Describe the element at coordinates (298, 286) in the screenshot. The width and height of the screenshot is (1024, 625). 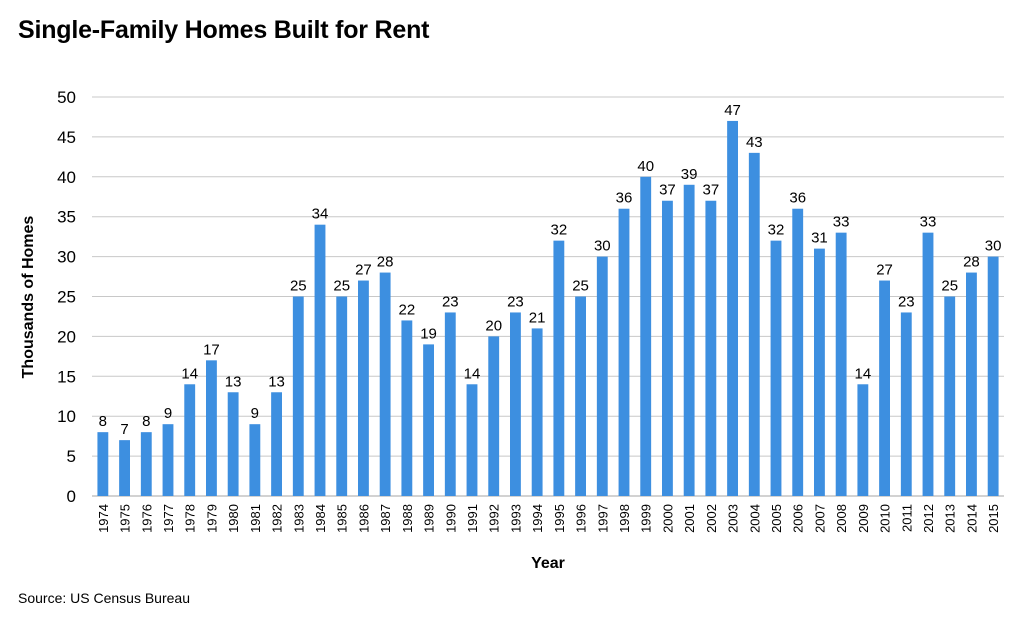
I see `data-label-1983: 25` at that location.